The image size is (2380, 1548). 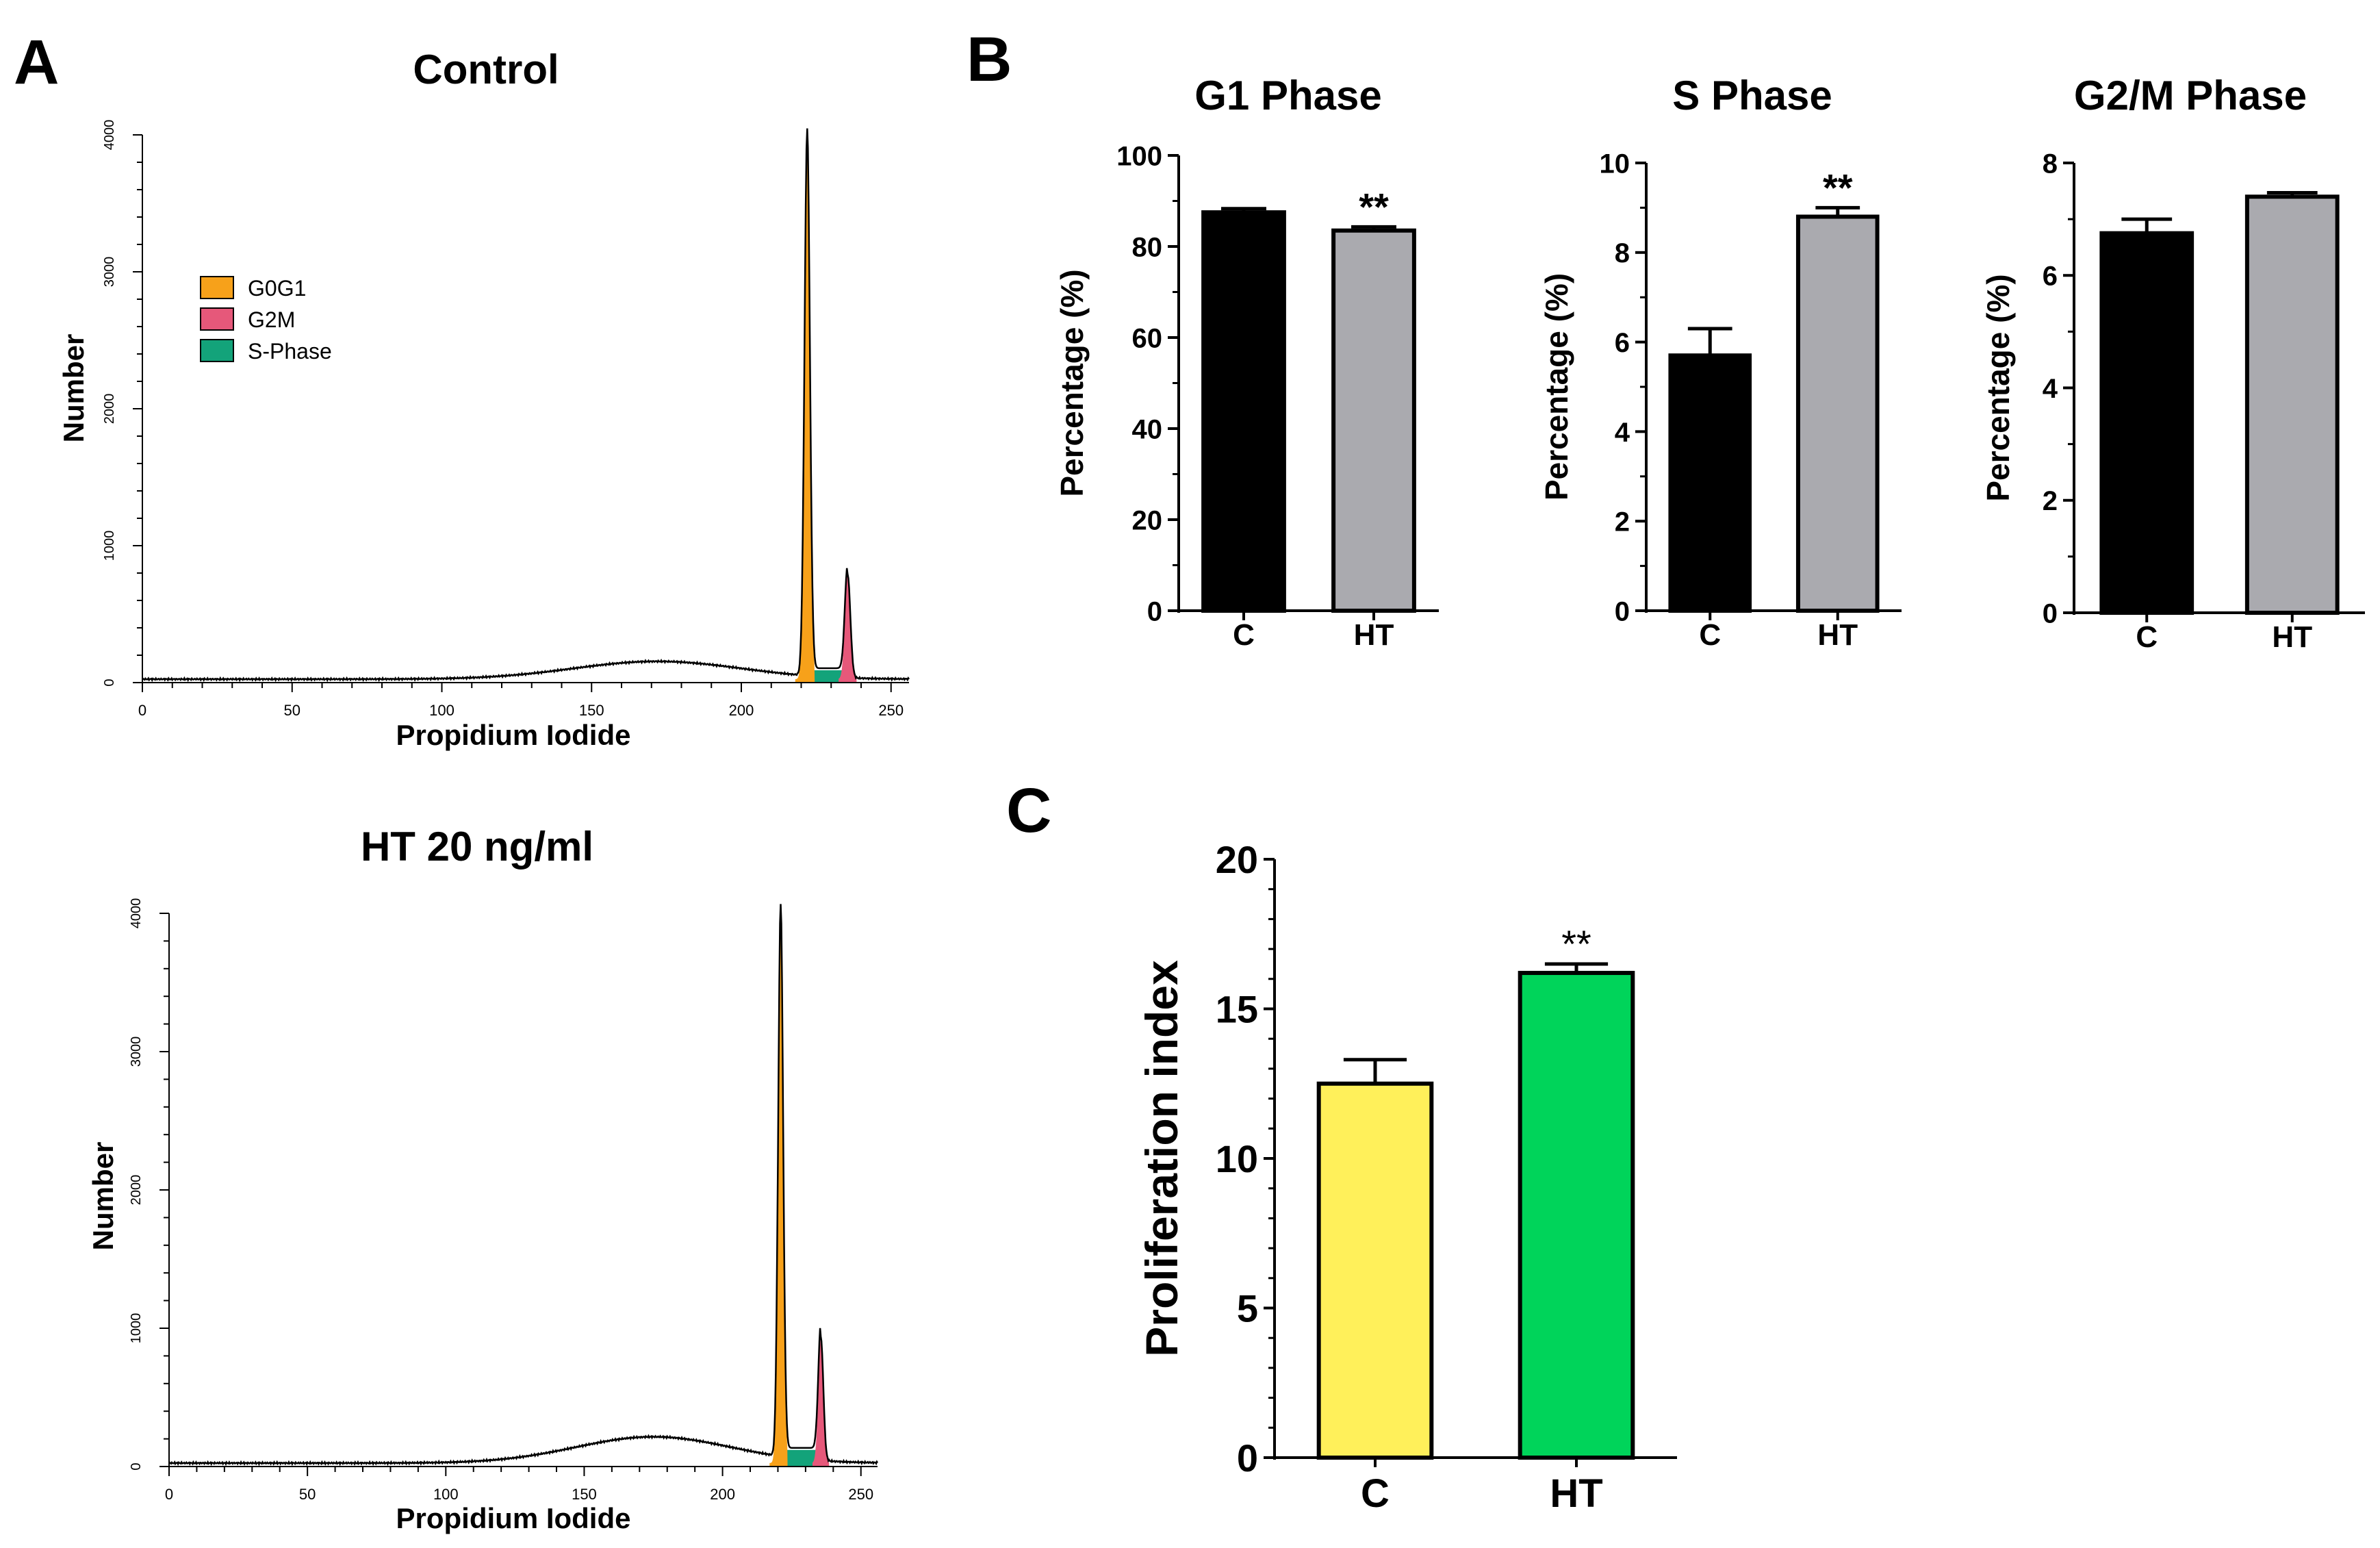 What do you see at coordinates (1998, 387) in the screenshot?
I see `bar4-ylabel: Percentage (%)` at bounding box center [1998, 387].